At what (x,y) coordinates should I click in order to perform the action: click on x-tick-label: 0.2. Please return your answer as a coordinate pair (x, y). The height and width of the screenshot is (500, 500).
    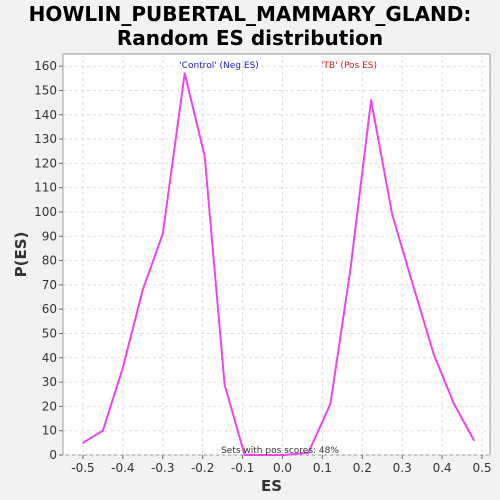
    Looking at the image, I should click on (362, 468).